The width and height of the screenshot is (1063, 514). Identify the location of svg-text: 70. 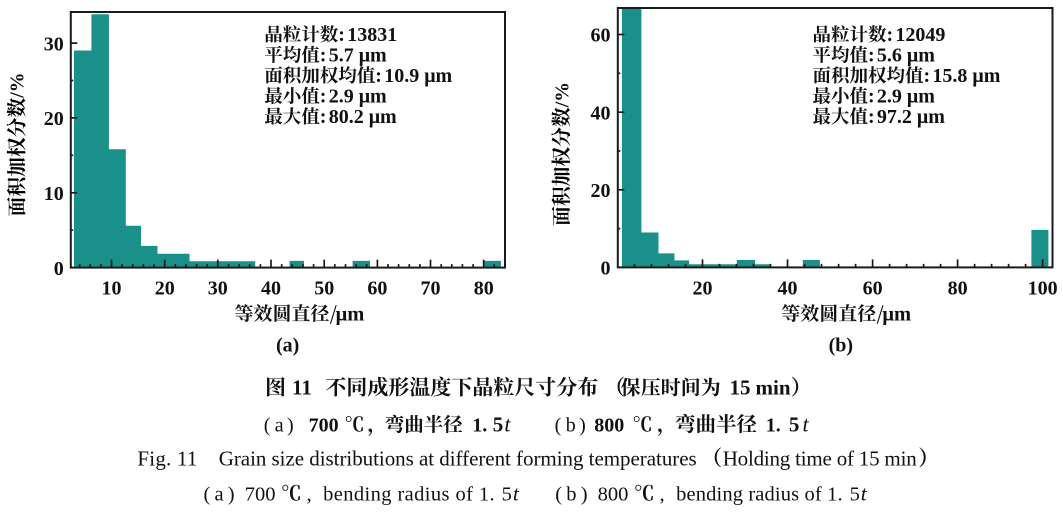
(431, 288).